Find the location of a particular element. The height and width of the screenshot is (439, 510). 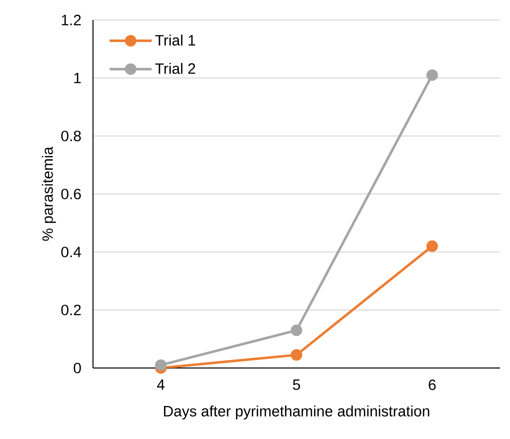

y-tick-label: 1 is located at coordinates (77, 78).